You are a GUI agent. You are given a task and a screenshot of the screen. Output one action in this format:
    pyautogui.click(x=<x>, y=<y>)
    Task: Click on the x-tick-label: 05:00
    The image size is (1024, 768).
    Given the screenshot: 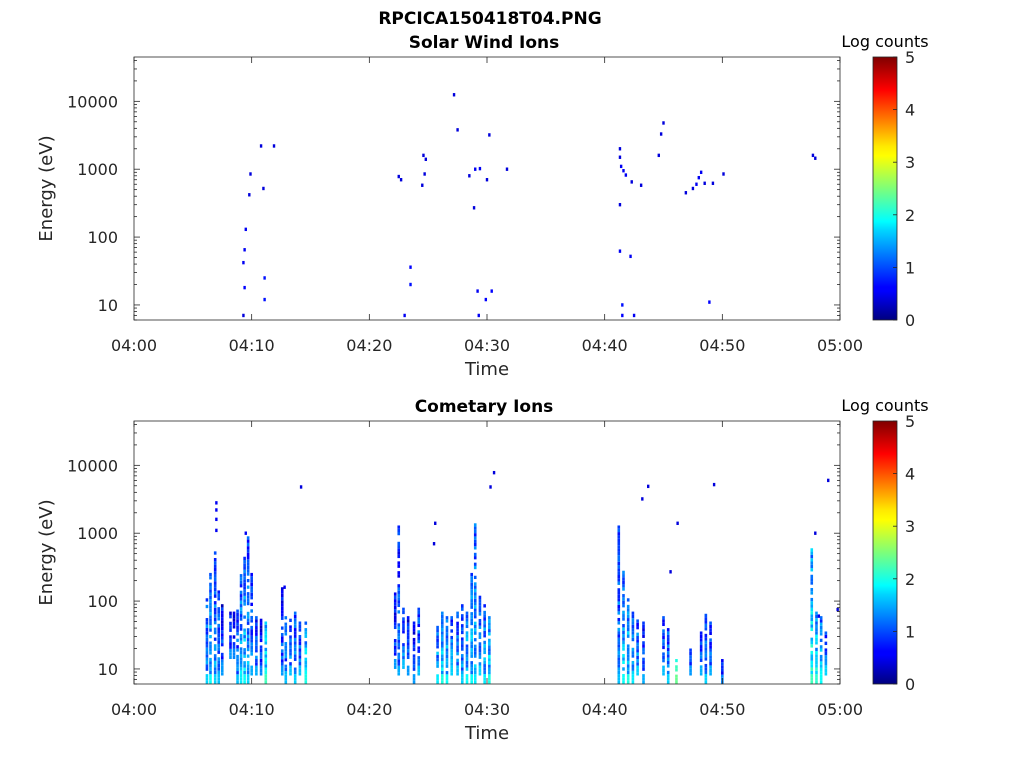 What is the action you would take?
    pyautogui.click(x=840, y=709)
    